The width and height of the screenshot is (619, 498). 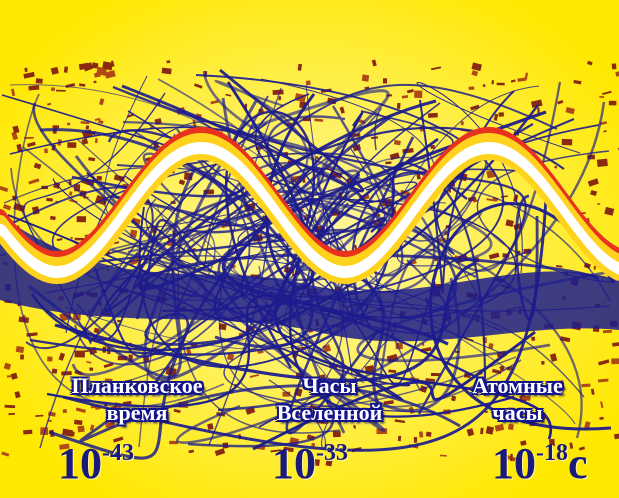 What do you see at coordinates (80, 463) in the screenshot?
I see `planck-value-base: 10` at bounding box center [80, 463].